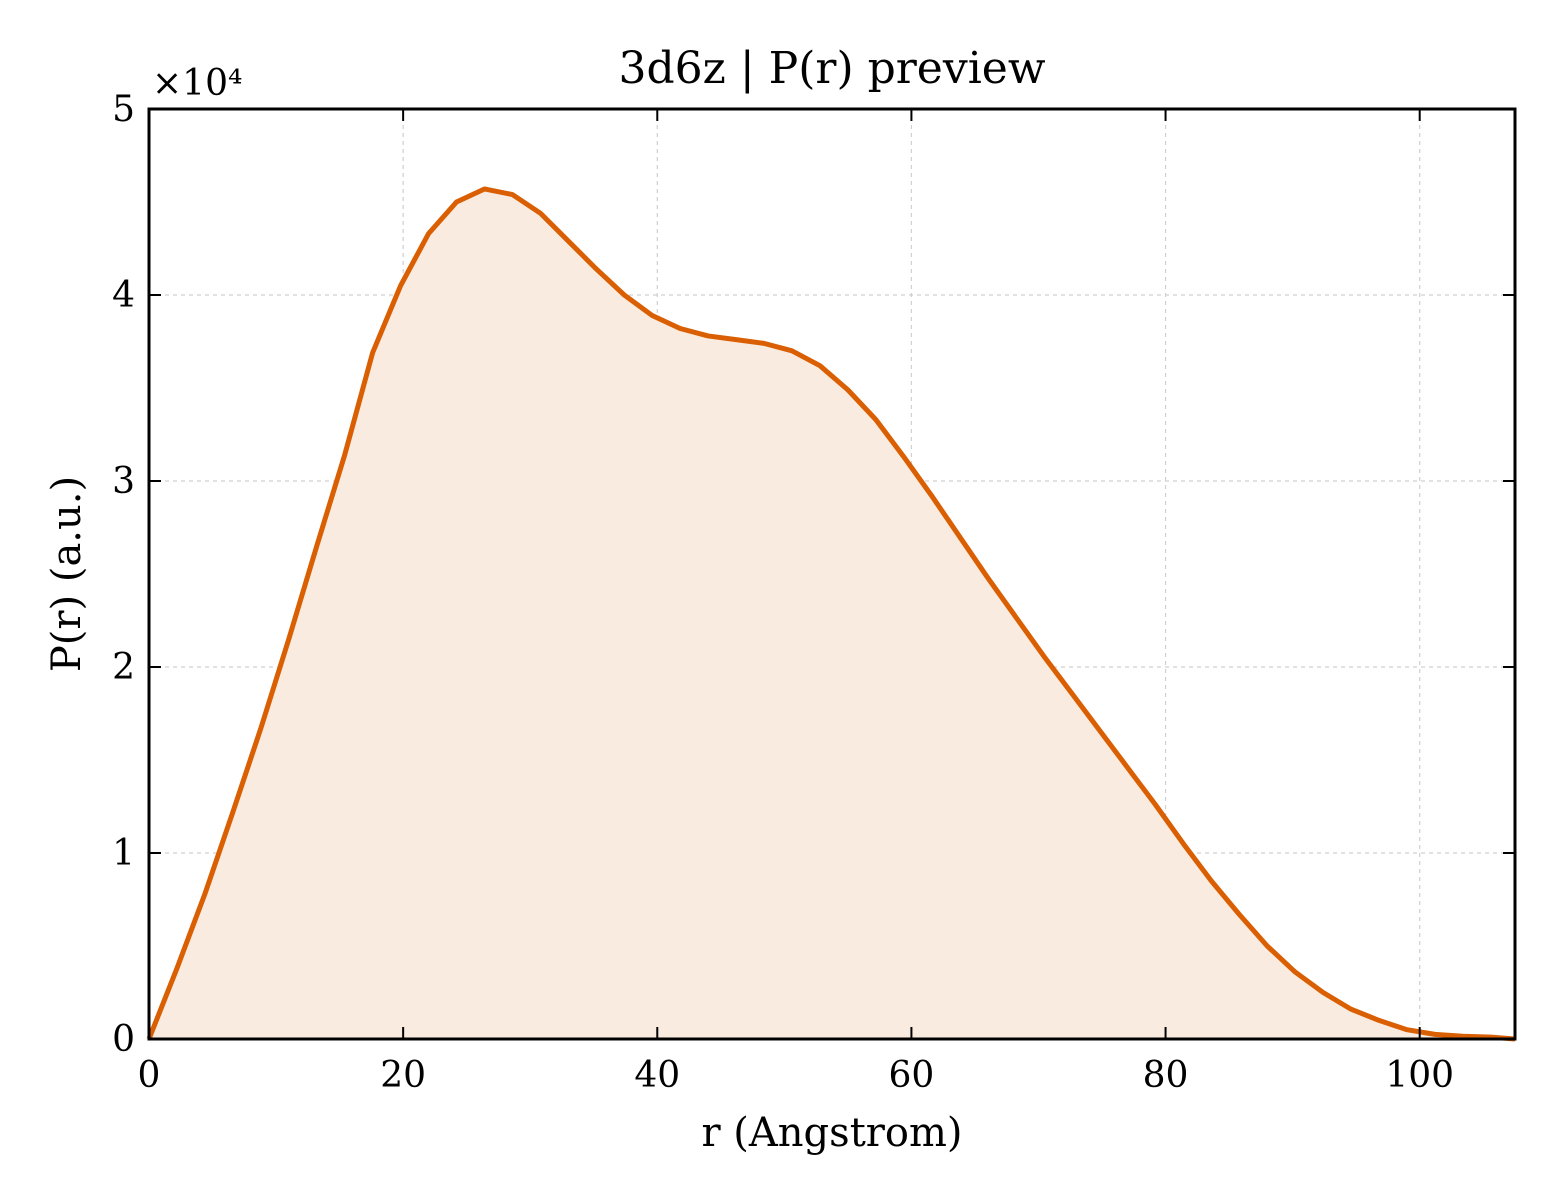  I want to click on y-tick-label: 1, so click(123, 853).